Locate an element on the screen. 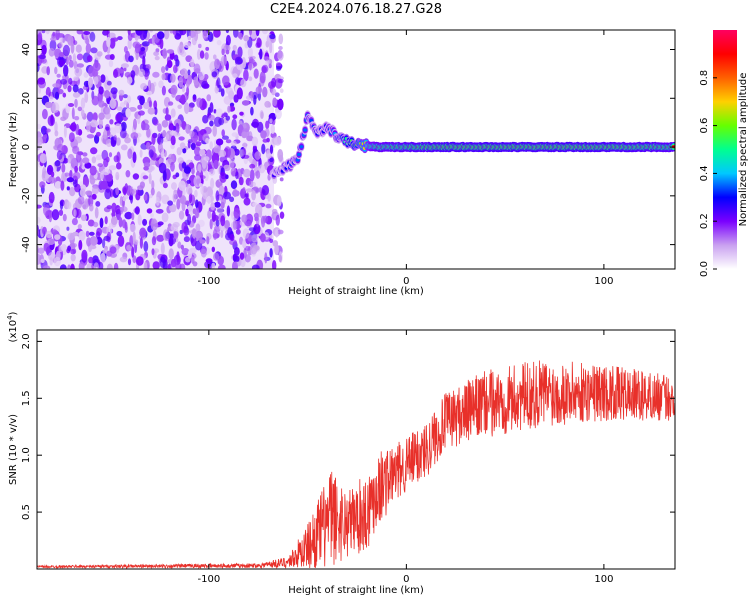 The height and width of the screenshot is (600, 750). snr-multiplier-exp: 4 is located at coordinates (10, 317).